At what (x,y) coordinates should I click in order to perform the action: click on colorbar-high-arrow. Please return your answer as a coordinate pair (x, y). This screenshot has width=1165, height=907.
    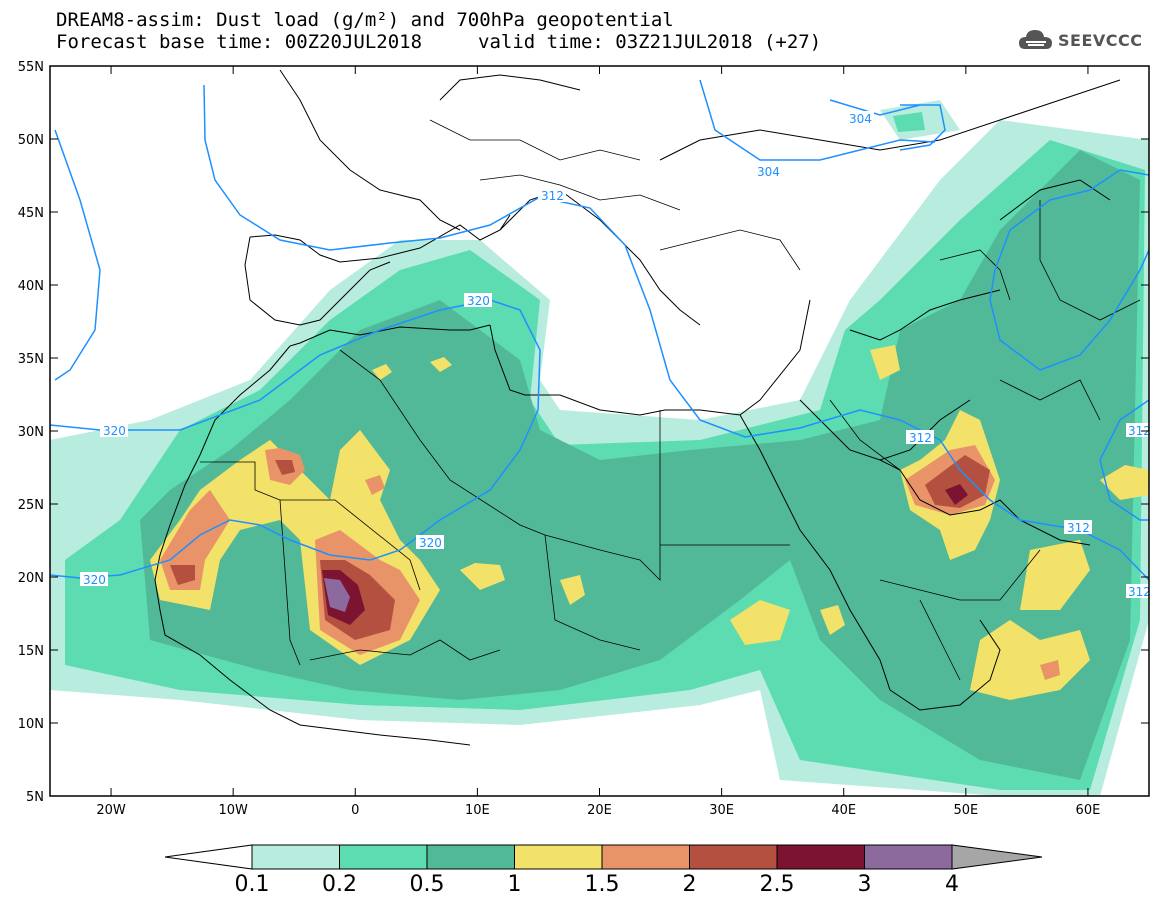
    Looking at the image, I should click on (997, 857).